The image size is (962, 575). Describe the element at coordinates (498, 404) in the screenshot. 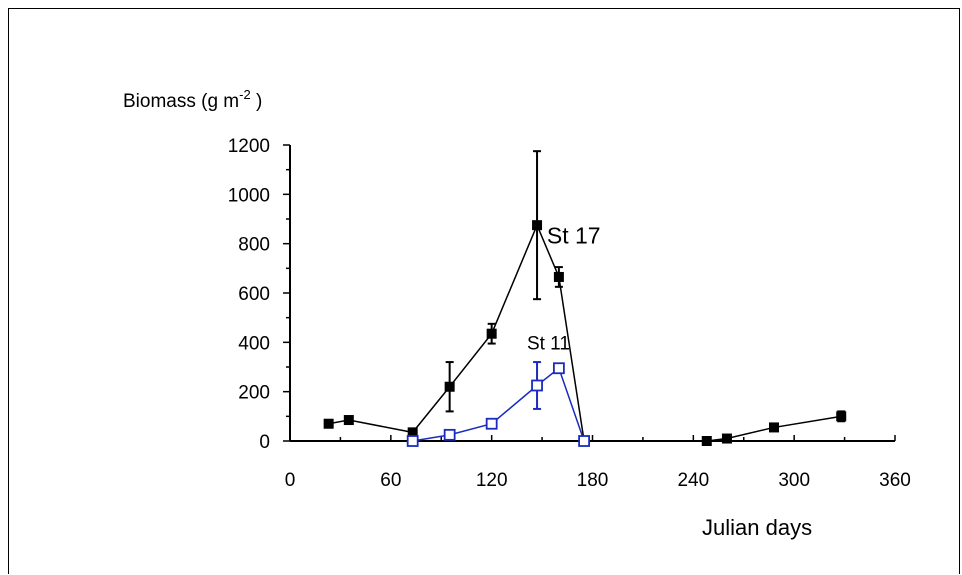

I see `series-line` at that location.